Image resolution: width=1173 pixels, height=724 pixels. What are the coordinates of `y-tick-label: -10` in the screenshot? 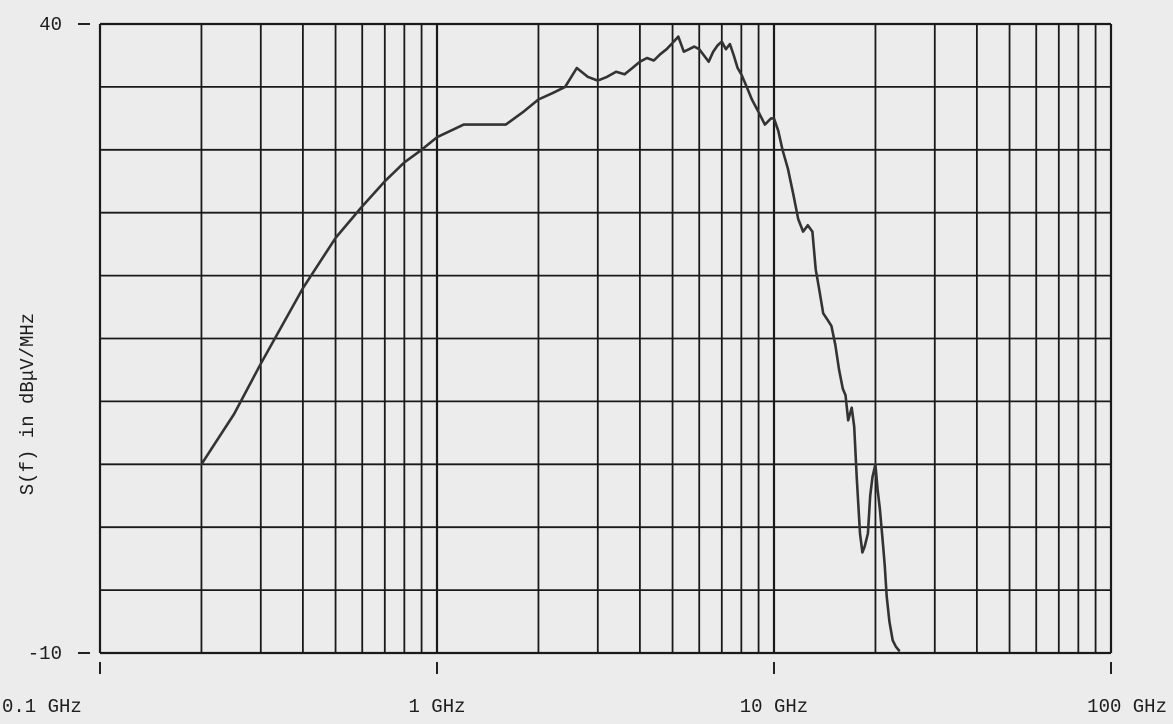 It's located at (45, 654).